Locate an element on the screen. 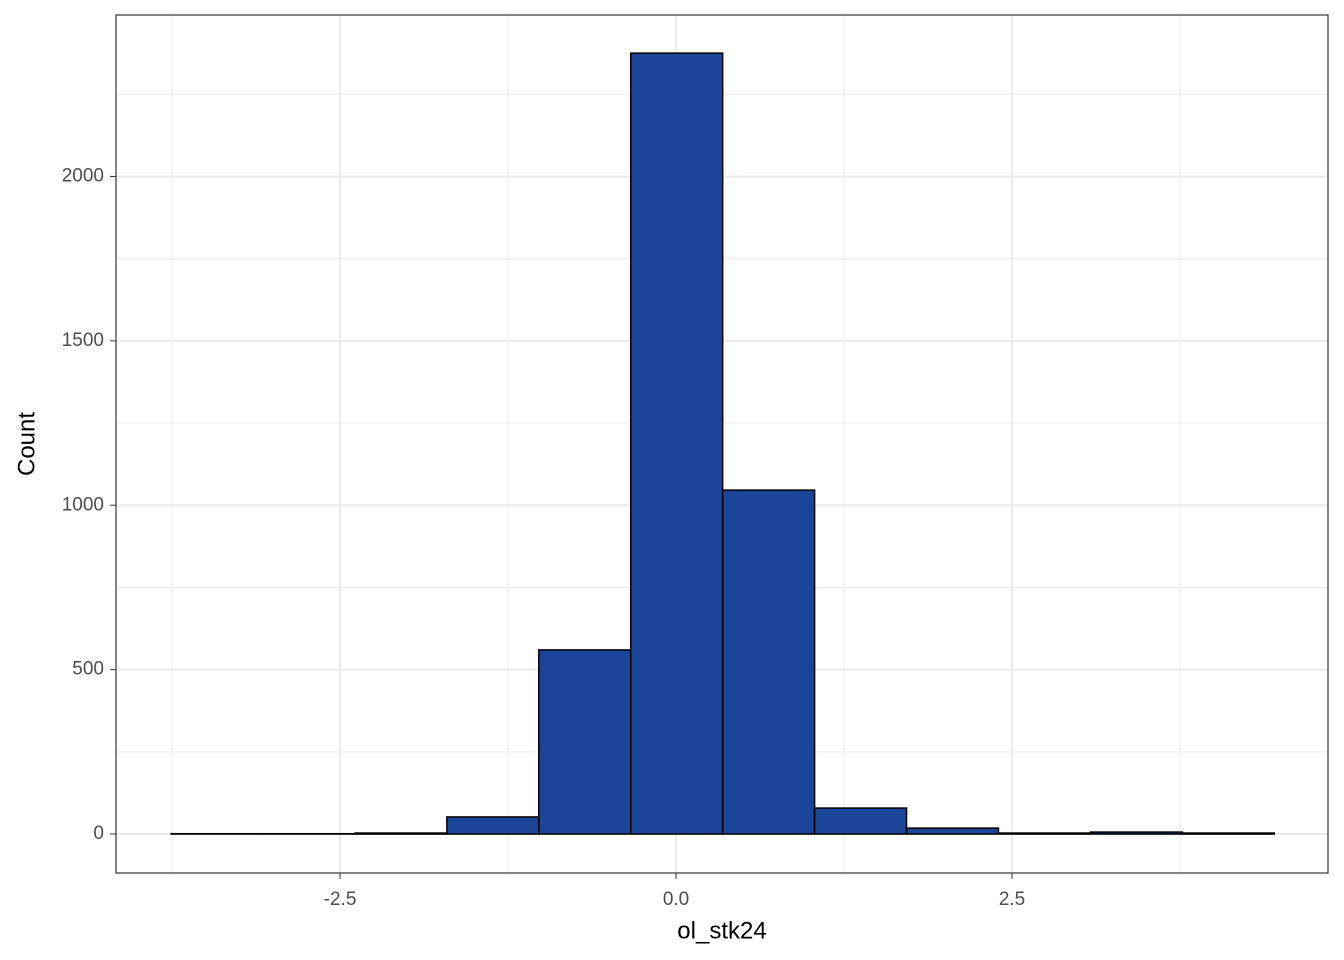 This screenshot has width=1344, height=960. x-tick-label: -2.5 is located at coordinates (340, 899).